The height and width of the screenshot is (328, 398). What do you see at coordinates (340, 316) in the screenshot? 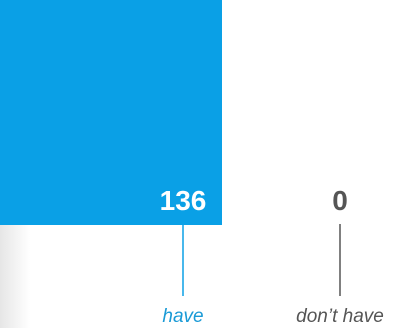
I see `category-label-dont-have: don’t have` at bounding box center [340, 316].